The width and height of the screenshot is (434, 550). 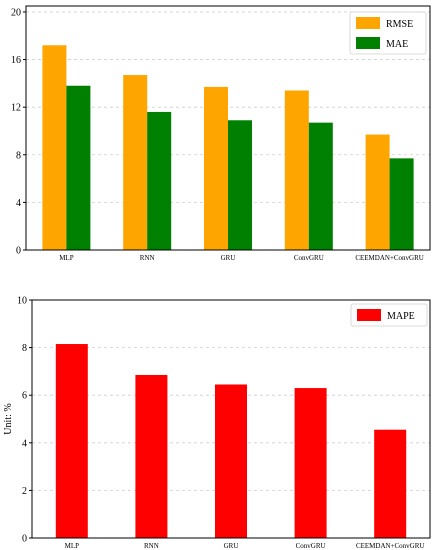 I want to click on legend: MAPE, so click(x=389, y=315).